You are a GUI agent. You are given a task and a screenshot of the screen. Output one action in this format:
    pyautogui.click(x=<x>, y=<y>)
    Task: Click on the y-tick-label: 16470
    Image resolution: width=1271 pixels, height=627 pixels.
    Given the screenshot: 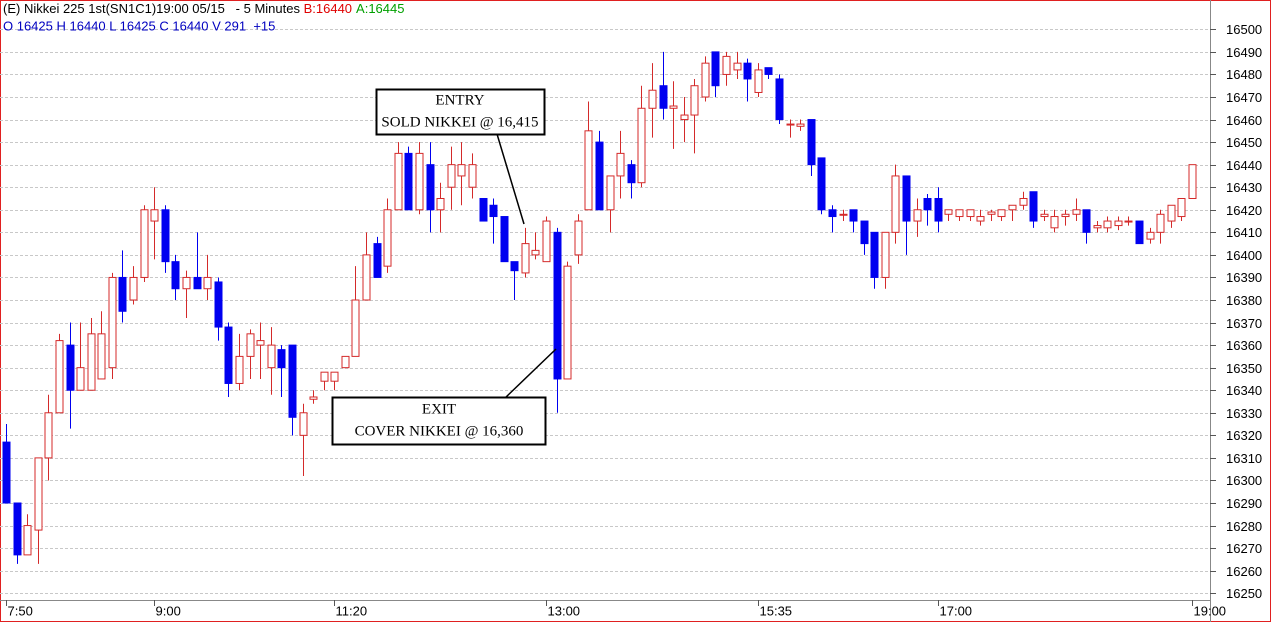 What is the action you would take?
    pyautogui.click(x=1244, y=97)
    